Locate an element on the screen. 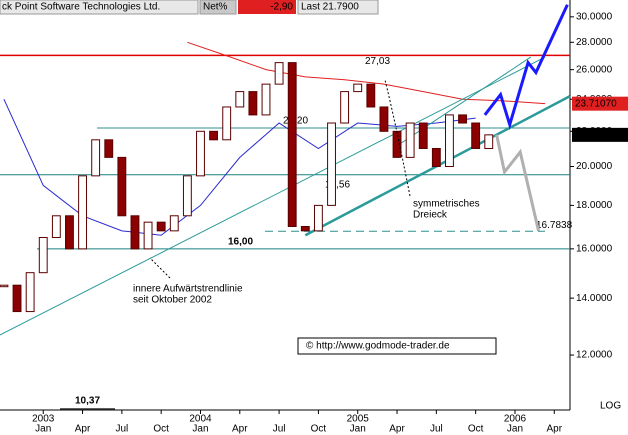  y-tick-label: 16.0000 is located at coordinates (594, 248).